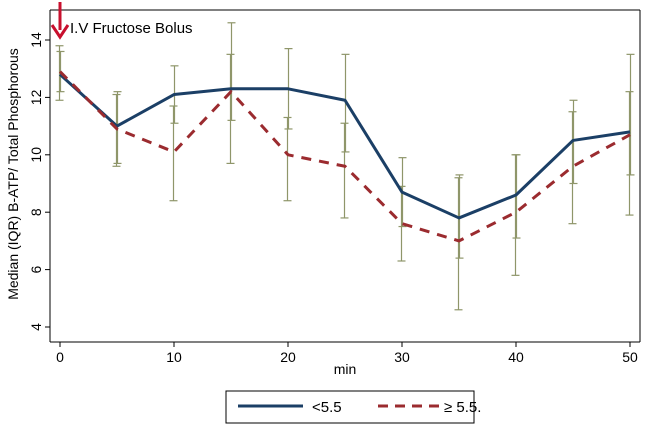 This screenshot has height=427, width=654. I want to click on x-tick-label: 10, so click(174, 357).